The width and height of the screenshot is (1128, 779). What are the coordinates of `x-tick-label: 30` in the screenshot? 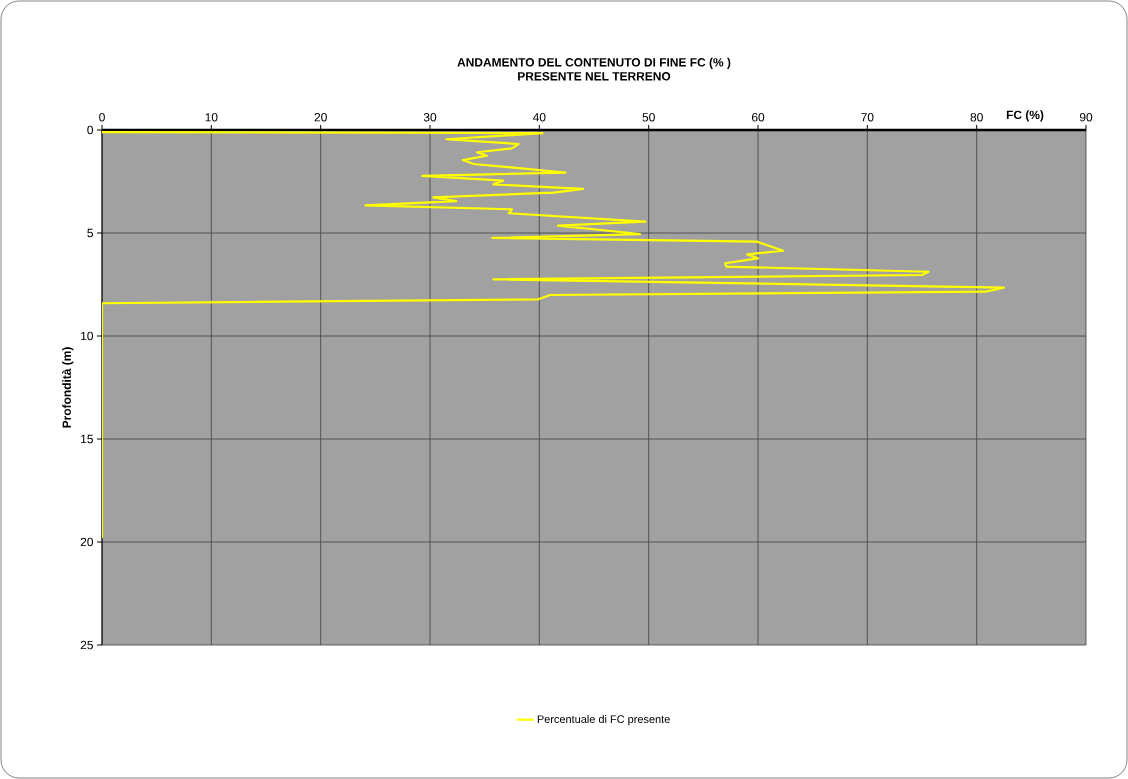 It's located at (430, 117).